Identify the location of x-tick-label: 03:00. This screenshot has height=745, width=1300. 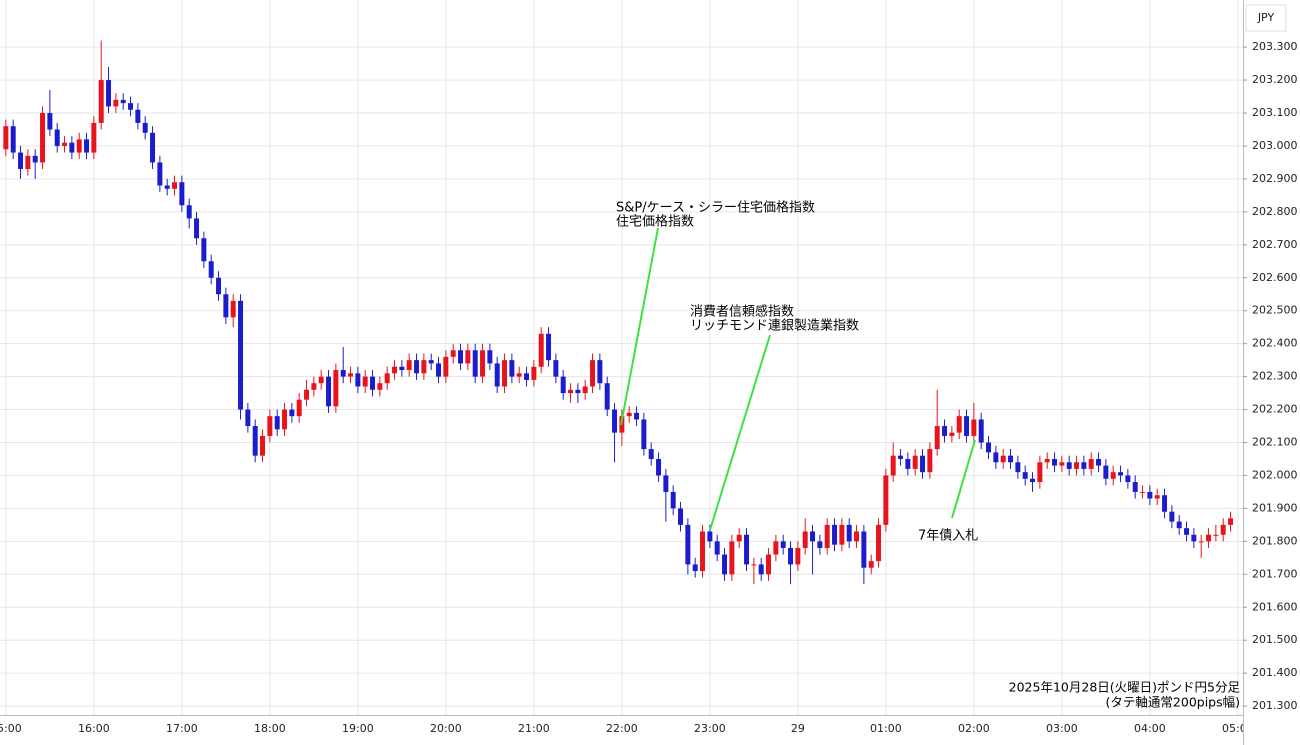
(1062, 728).